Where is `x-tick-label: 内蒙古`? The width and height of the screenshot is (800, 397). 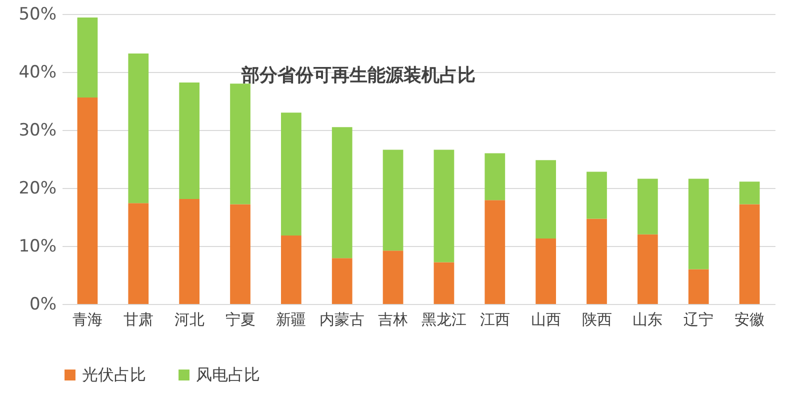
x-tick-label: 内蒙古 is located at coordinates (342, 319).